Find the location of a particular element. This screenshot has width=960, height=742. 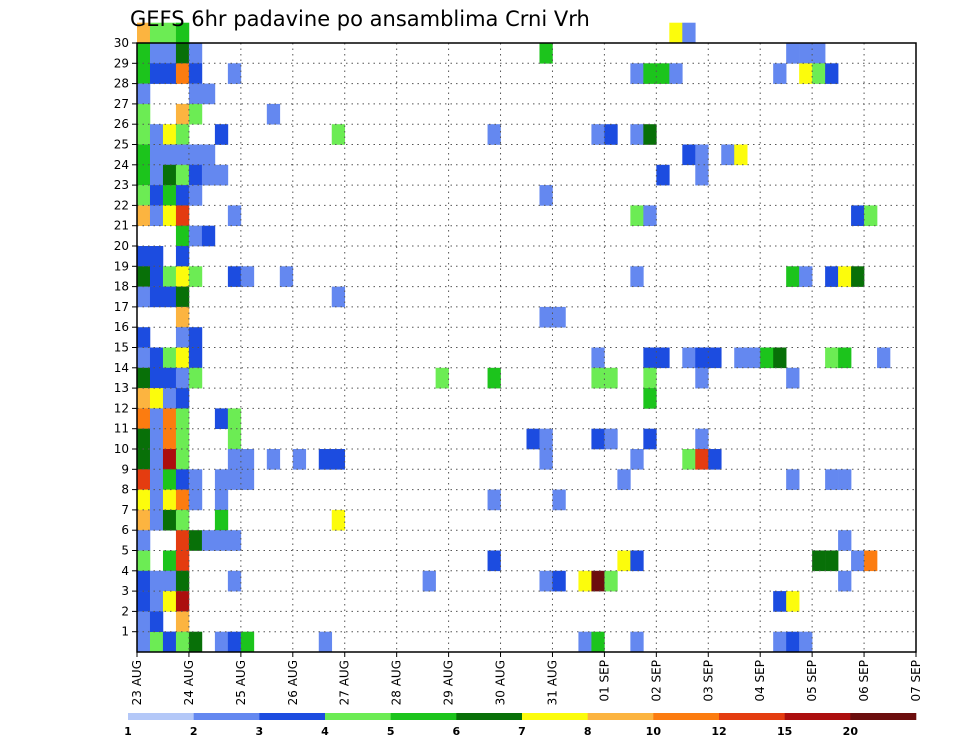

legend-label: 10 is located at coordinates (654, 731).